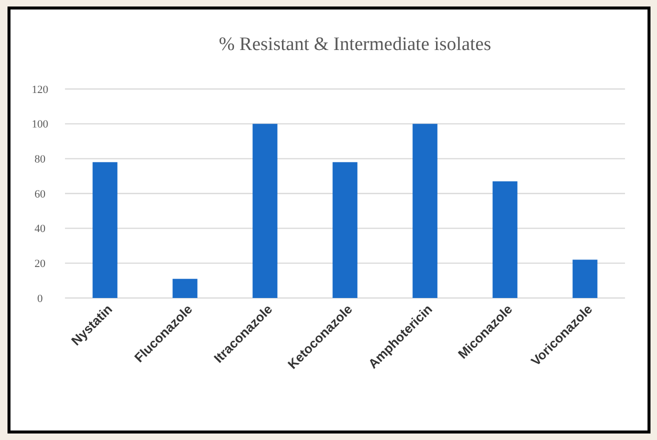 This screenshot has width=657, height=440. I want to click on chart-title: % Resistant & Intermediate isolates, so click(355, 44).